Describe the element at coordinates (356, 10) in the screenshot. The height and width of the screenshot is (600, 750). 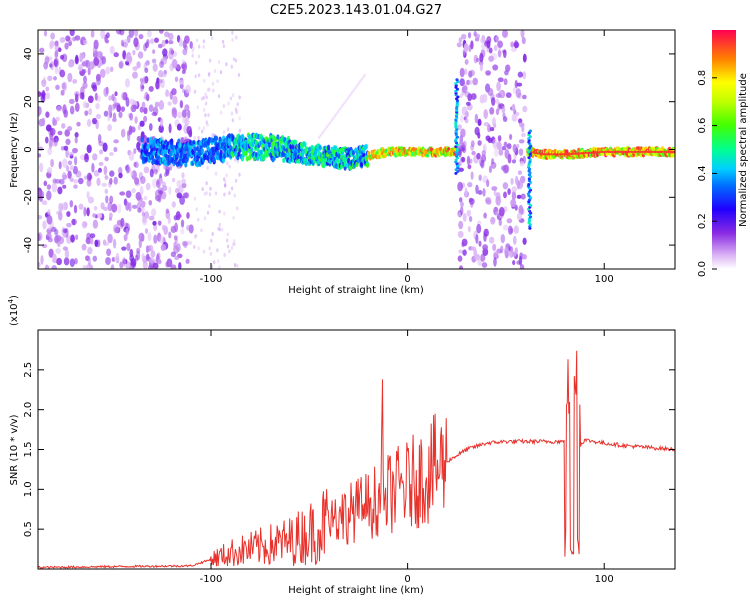
I see `figure-title: C2E5.2023.143.01.04.G27` at that location.